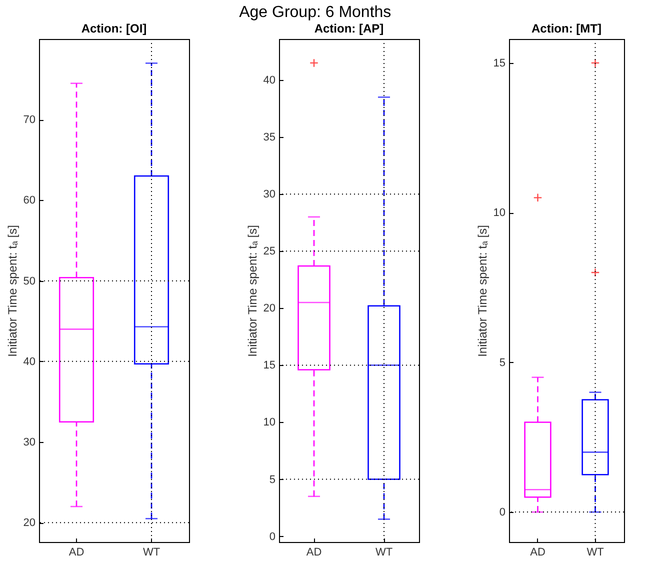  What do you see at coordinates (29, 120) in the screenshot?
I see `y-tick-label: 70` at bounding box center [29, 120].